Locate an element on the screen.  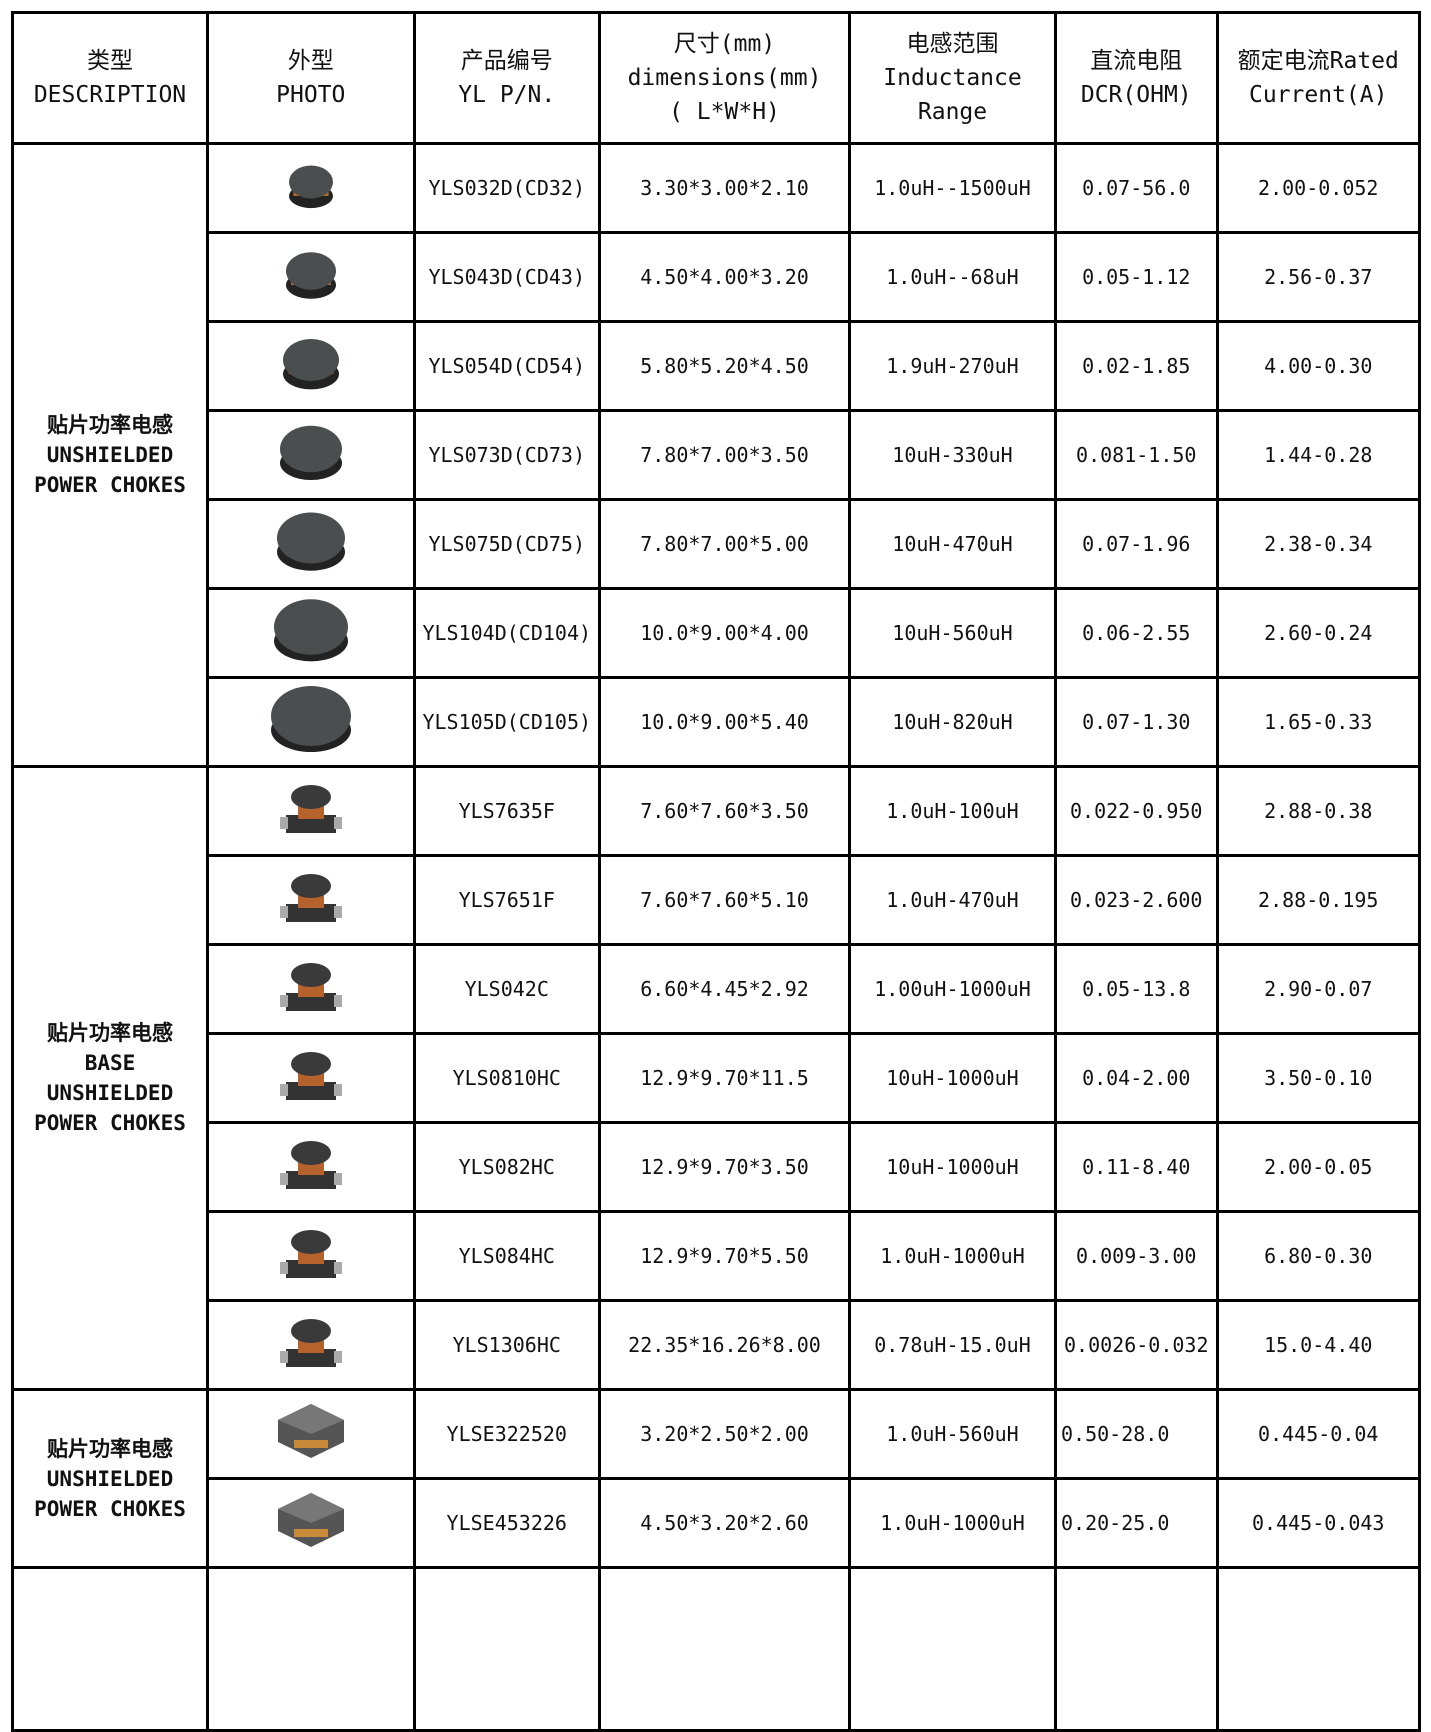
data-cell: 15.0-4.40 is located at coordinates (1318, 1345).